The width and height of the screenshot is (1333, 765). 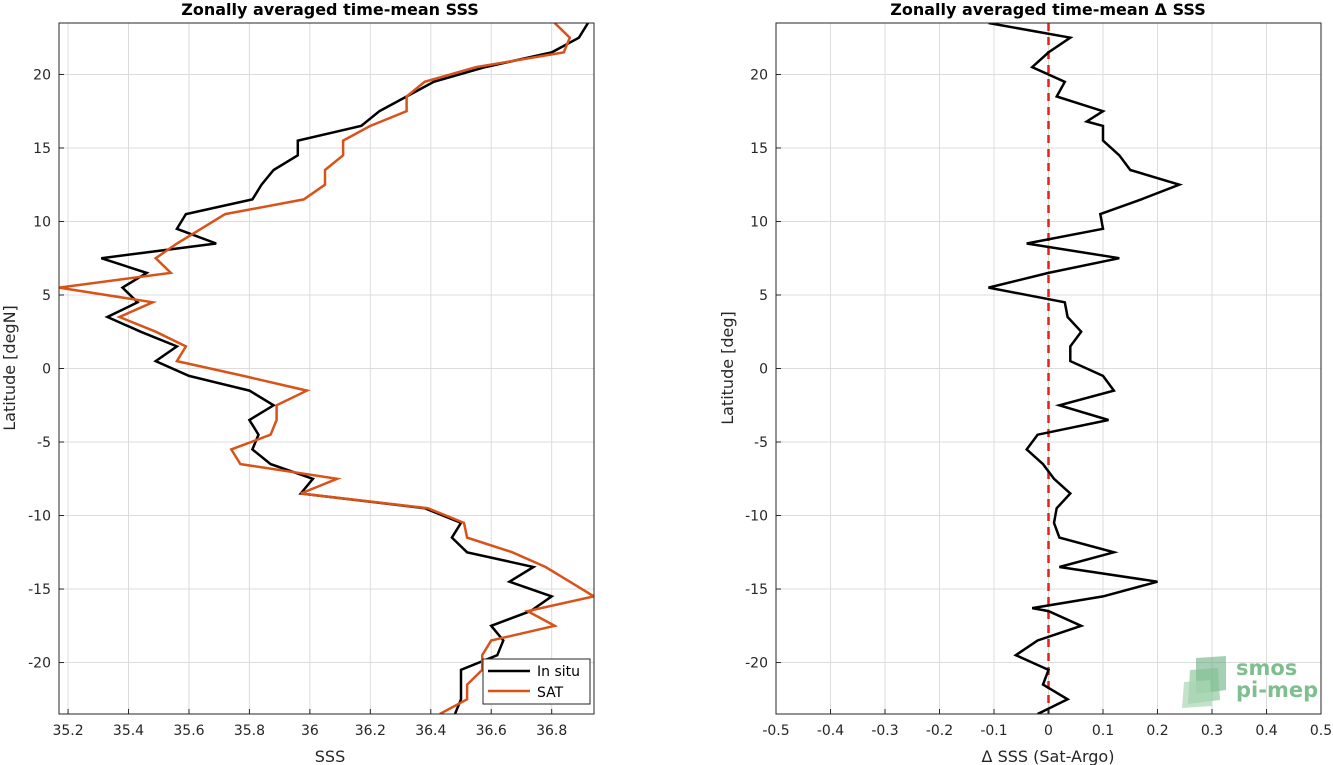 I want to click on sss-x-tick-label: 36, so click(x=310, y=731).